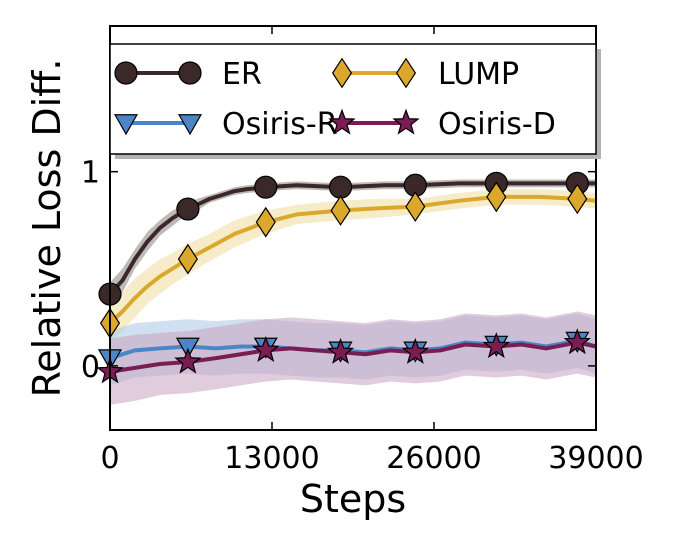 Image resolution: width=675 pixels, height=554 pixels. Describe the element at coordinates (242, 74) in the screenshot. I see `legend-label: ER` at that location.